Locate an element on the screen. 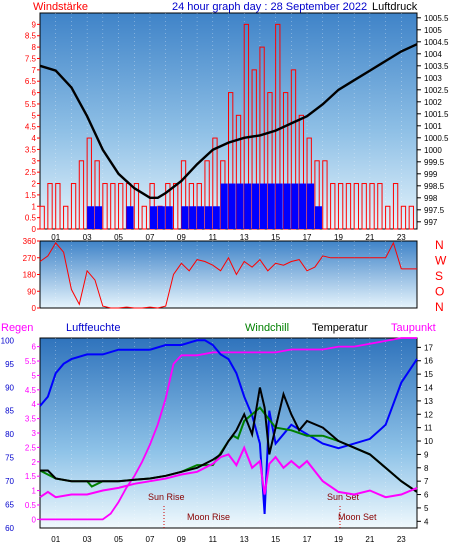  wind-axis-tick: 6 is located at coordinates (34, 93).